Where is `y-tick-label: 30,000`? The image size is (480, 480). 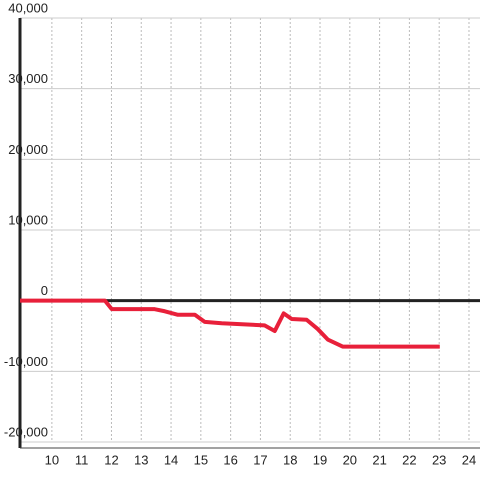
y-tick-label: 30,000 is located at coordinates (28, 78).